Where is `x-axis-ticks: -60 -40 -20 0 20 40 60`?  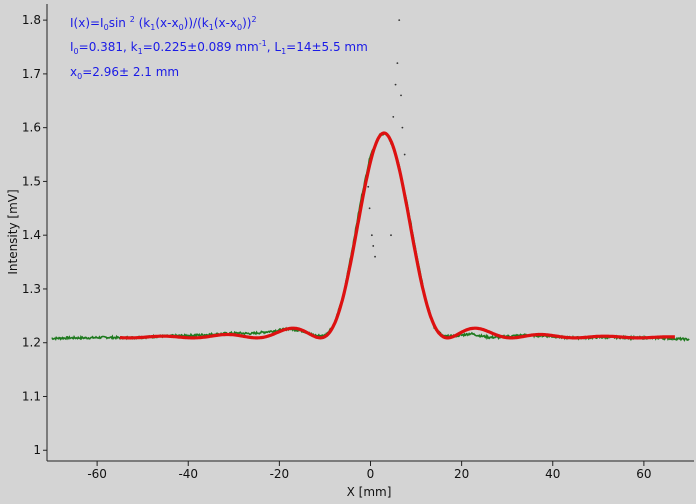 x-axis-ticks: -60 -40 -20 0 20 40 60 is located at coordinates (369, 471).